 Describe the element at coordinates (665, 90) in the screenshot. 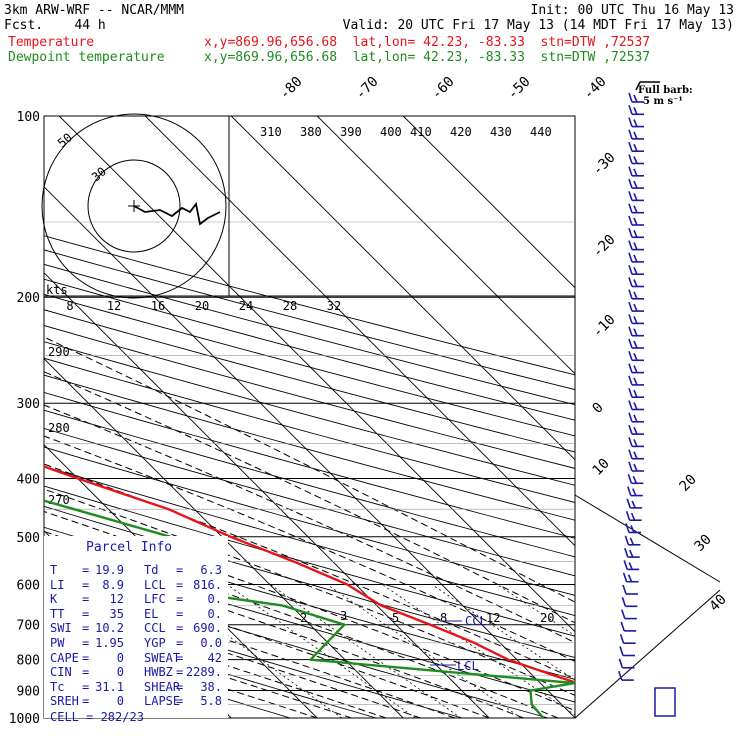

I see `full-barb-label: Full barb:` at that location.